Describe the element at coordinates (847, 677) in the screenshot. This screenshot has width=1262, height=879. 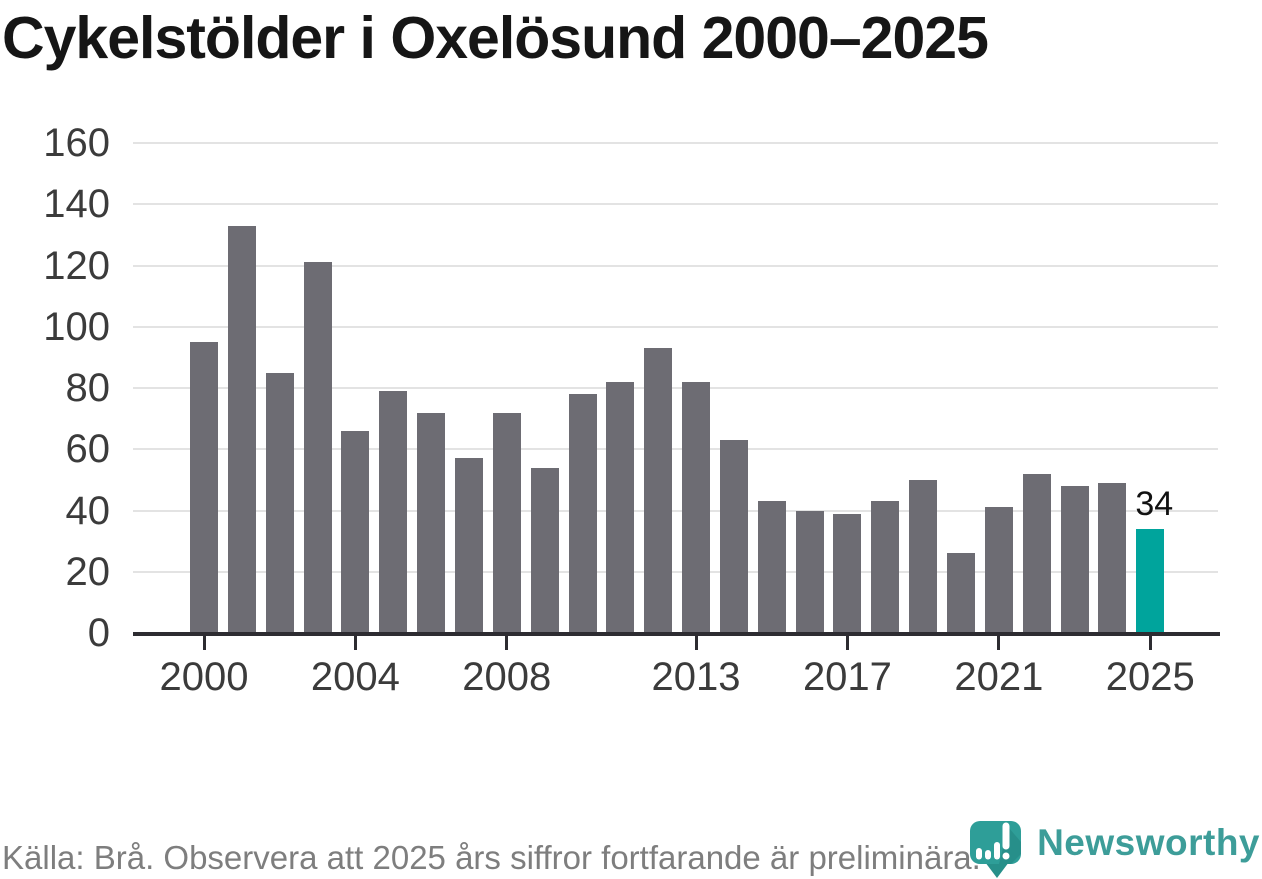
I see `x-tick-label: 2017` at that location.